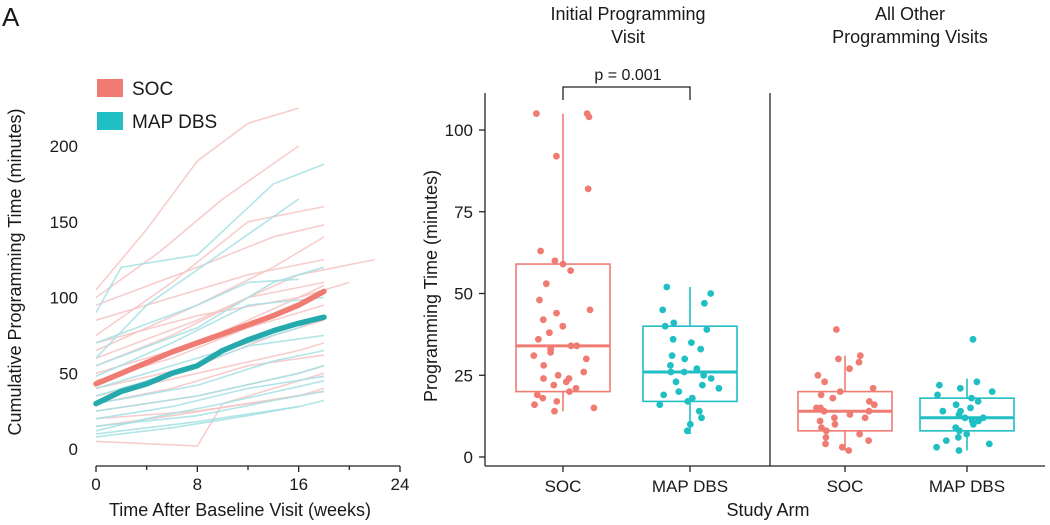  What do you see at coordinates (152, 89) in the screenshot?
I see `legend-label-soc: SOC` at bounding box center [152, 89].